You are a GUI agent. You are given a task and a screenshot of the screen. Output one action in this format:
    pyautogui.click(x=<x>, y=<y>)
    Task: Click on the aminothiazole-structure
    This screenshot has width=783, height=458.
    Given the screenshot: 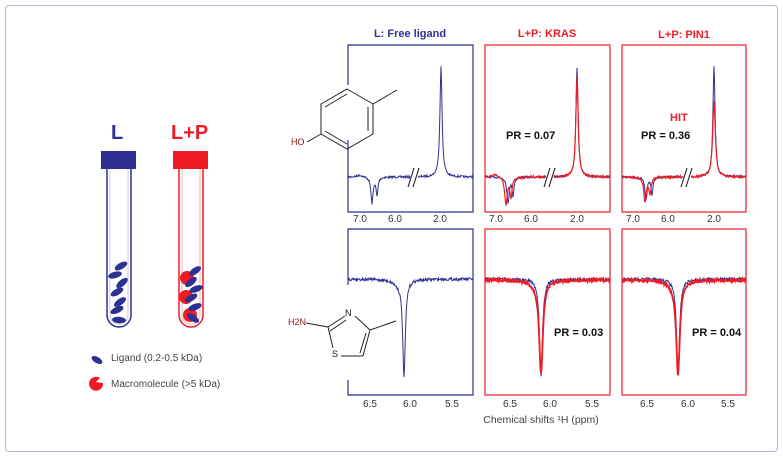 What is the action you would take?
    pyautogui.click(x=351, y=336)
    